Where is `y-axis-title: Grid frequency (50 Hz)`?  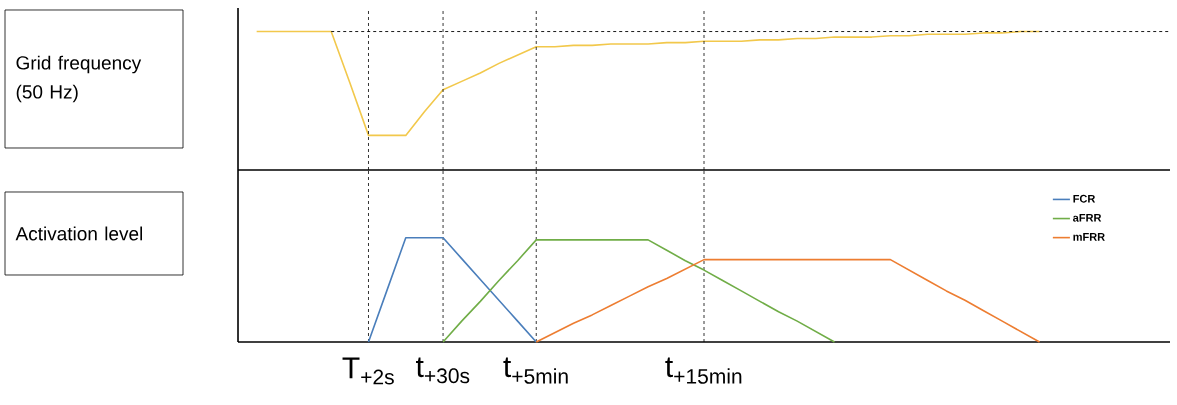 y-axis-title: Grid frequency (50 Hz) is located at coordinates (79, 79).